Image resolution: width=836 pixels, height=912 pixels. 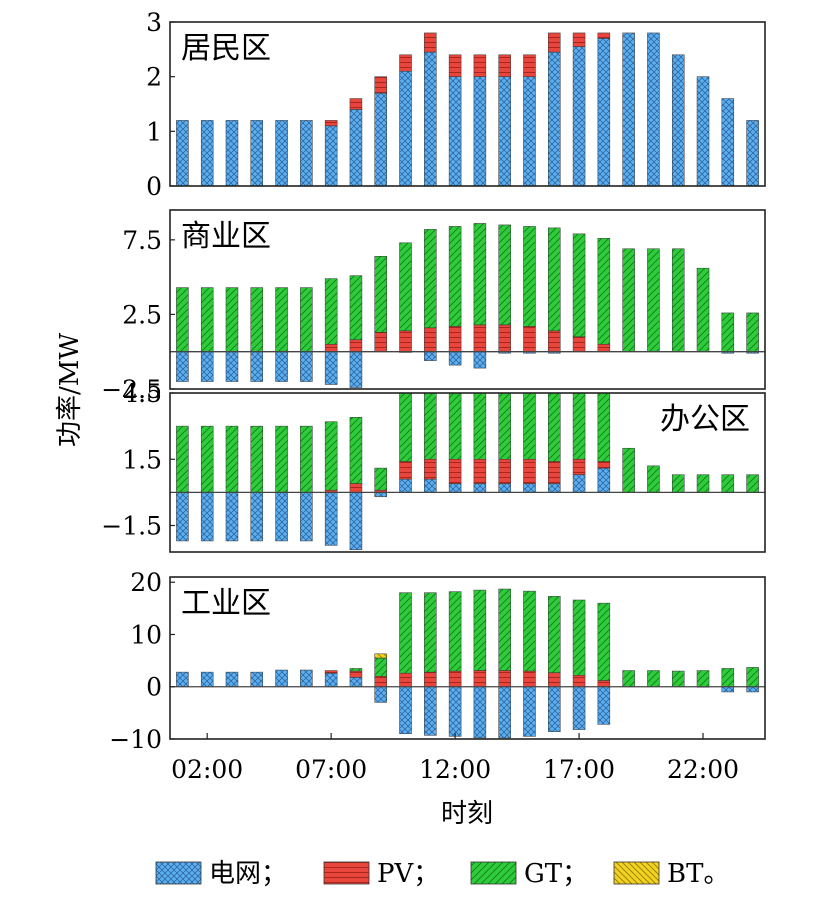 I want to click on bar-gt-h23, so click(x=728, y=332).